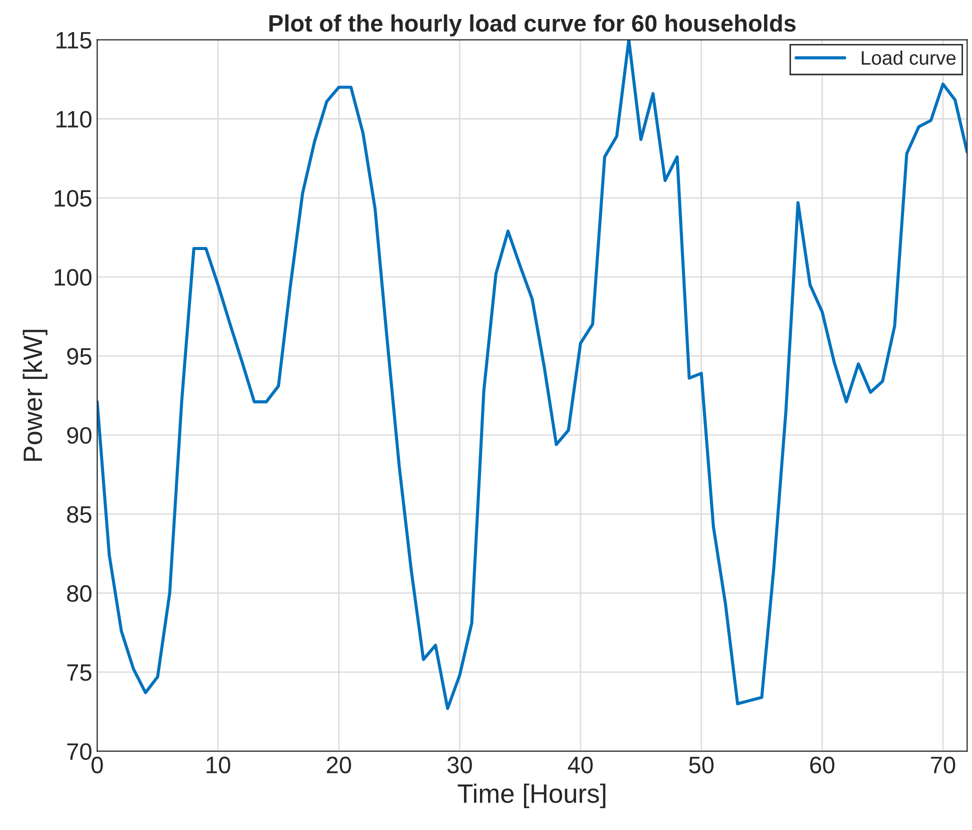  What do you see at coordinates (532, 25) in the screenshot?
I see `chart-title: Plot of the hourly load curve for 60 households` at bounding box center [532, 25].